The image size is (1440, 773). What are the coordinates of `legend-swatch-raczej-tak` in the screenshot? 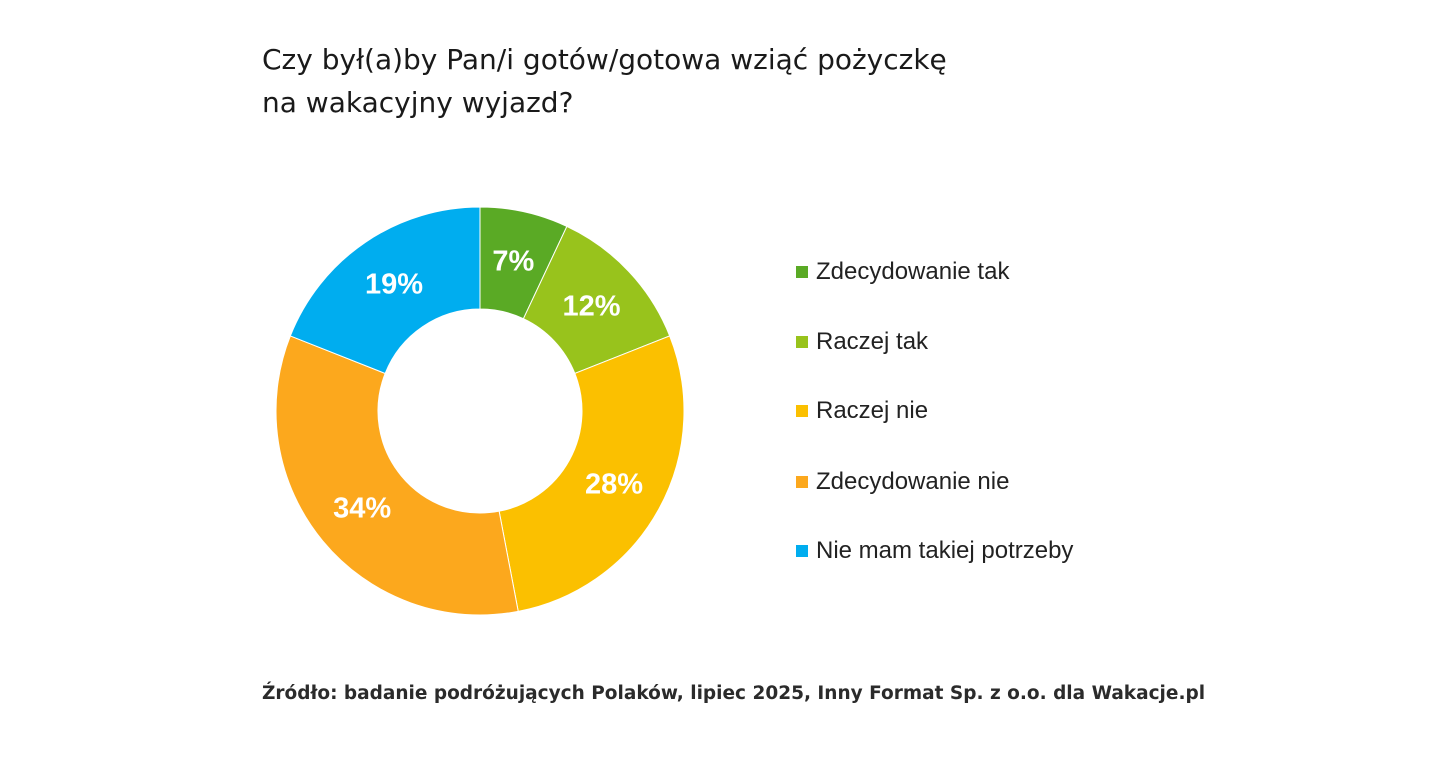 It's located at (802, 342).